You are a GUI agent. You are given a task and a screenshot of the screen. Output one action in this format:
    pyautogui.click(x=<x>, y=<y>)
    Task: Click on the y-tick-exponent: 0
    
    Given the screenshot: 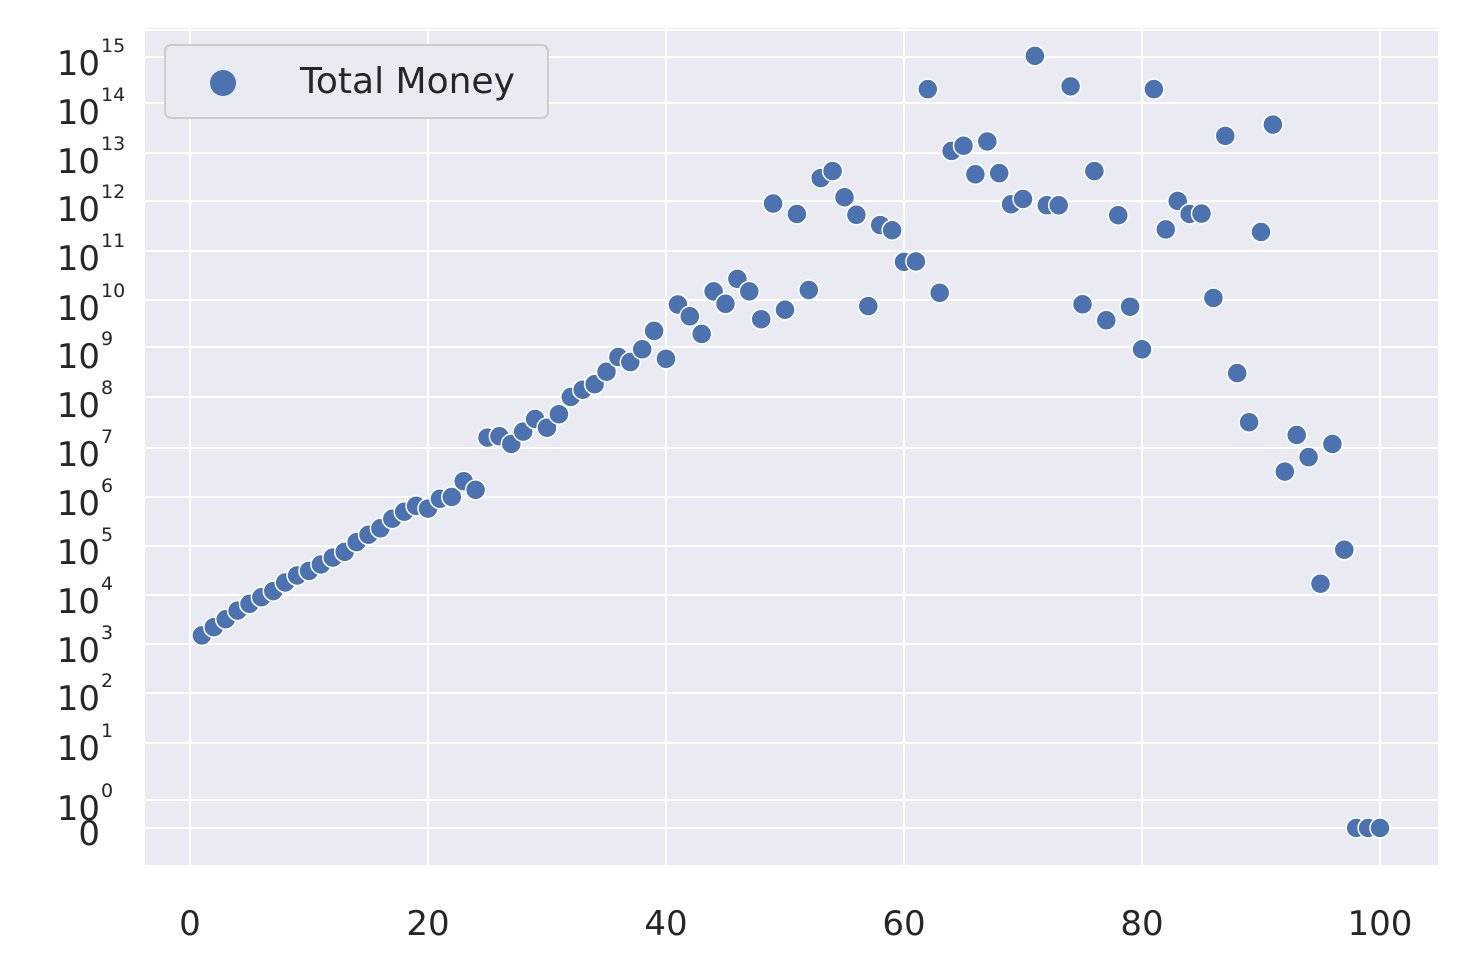 What is the action you would take?
    pyautogui.click(x=107, y=791)
    